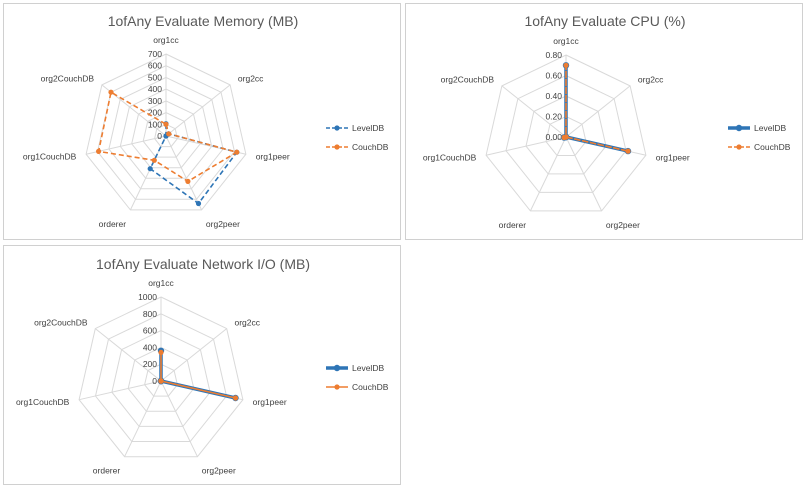 This screenshot has height=490, width=808. What do you see at coordinates (553, 117) in the screenshot?
I see `tick-label: 0.20` at bounding box center [553, 117].